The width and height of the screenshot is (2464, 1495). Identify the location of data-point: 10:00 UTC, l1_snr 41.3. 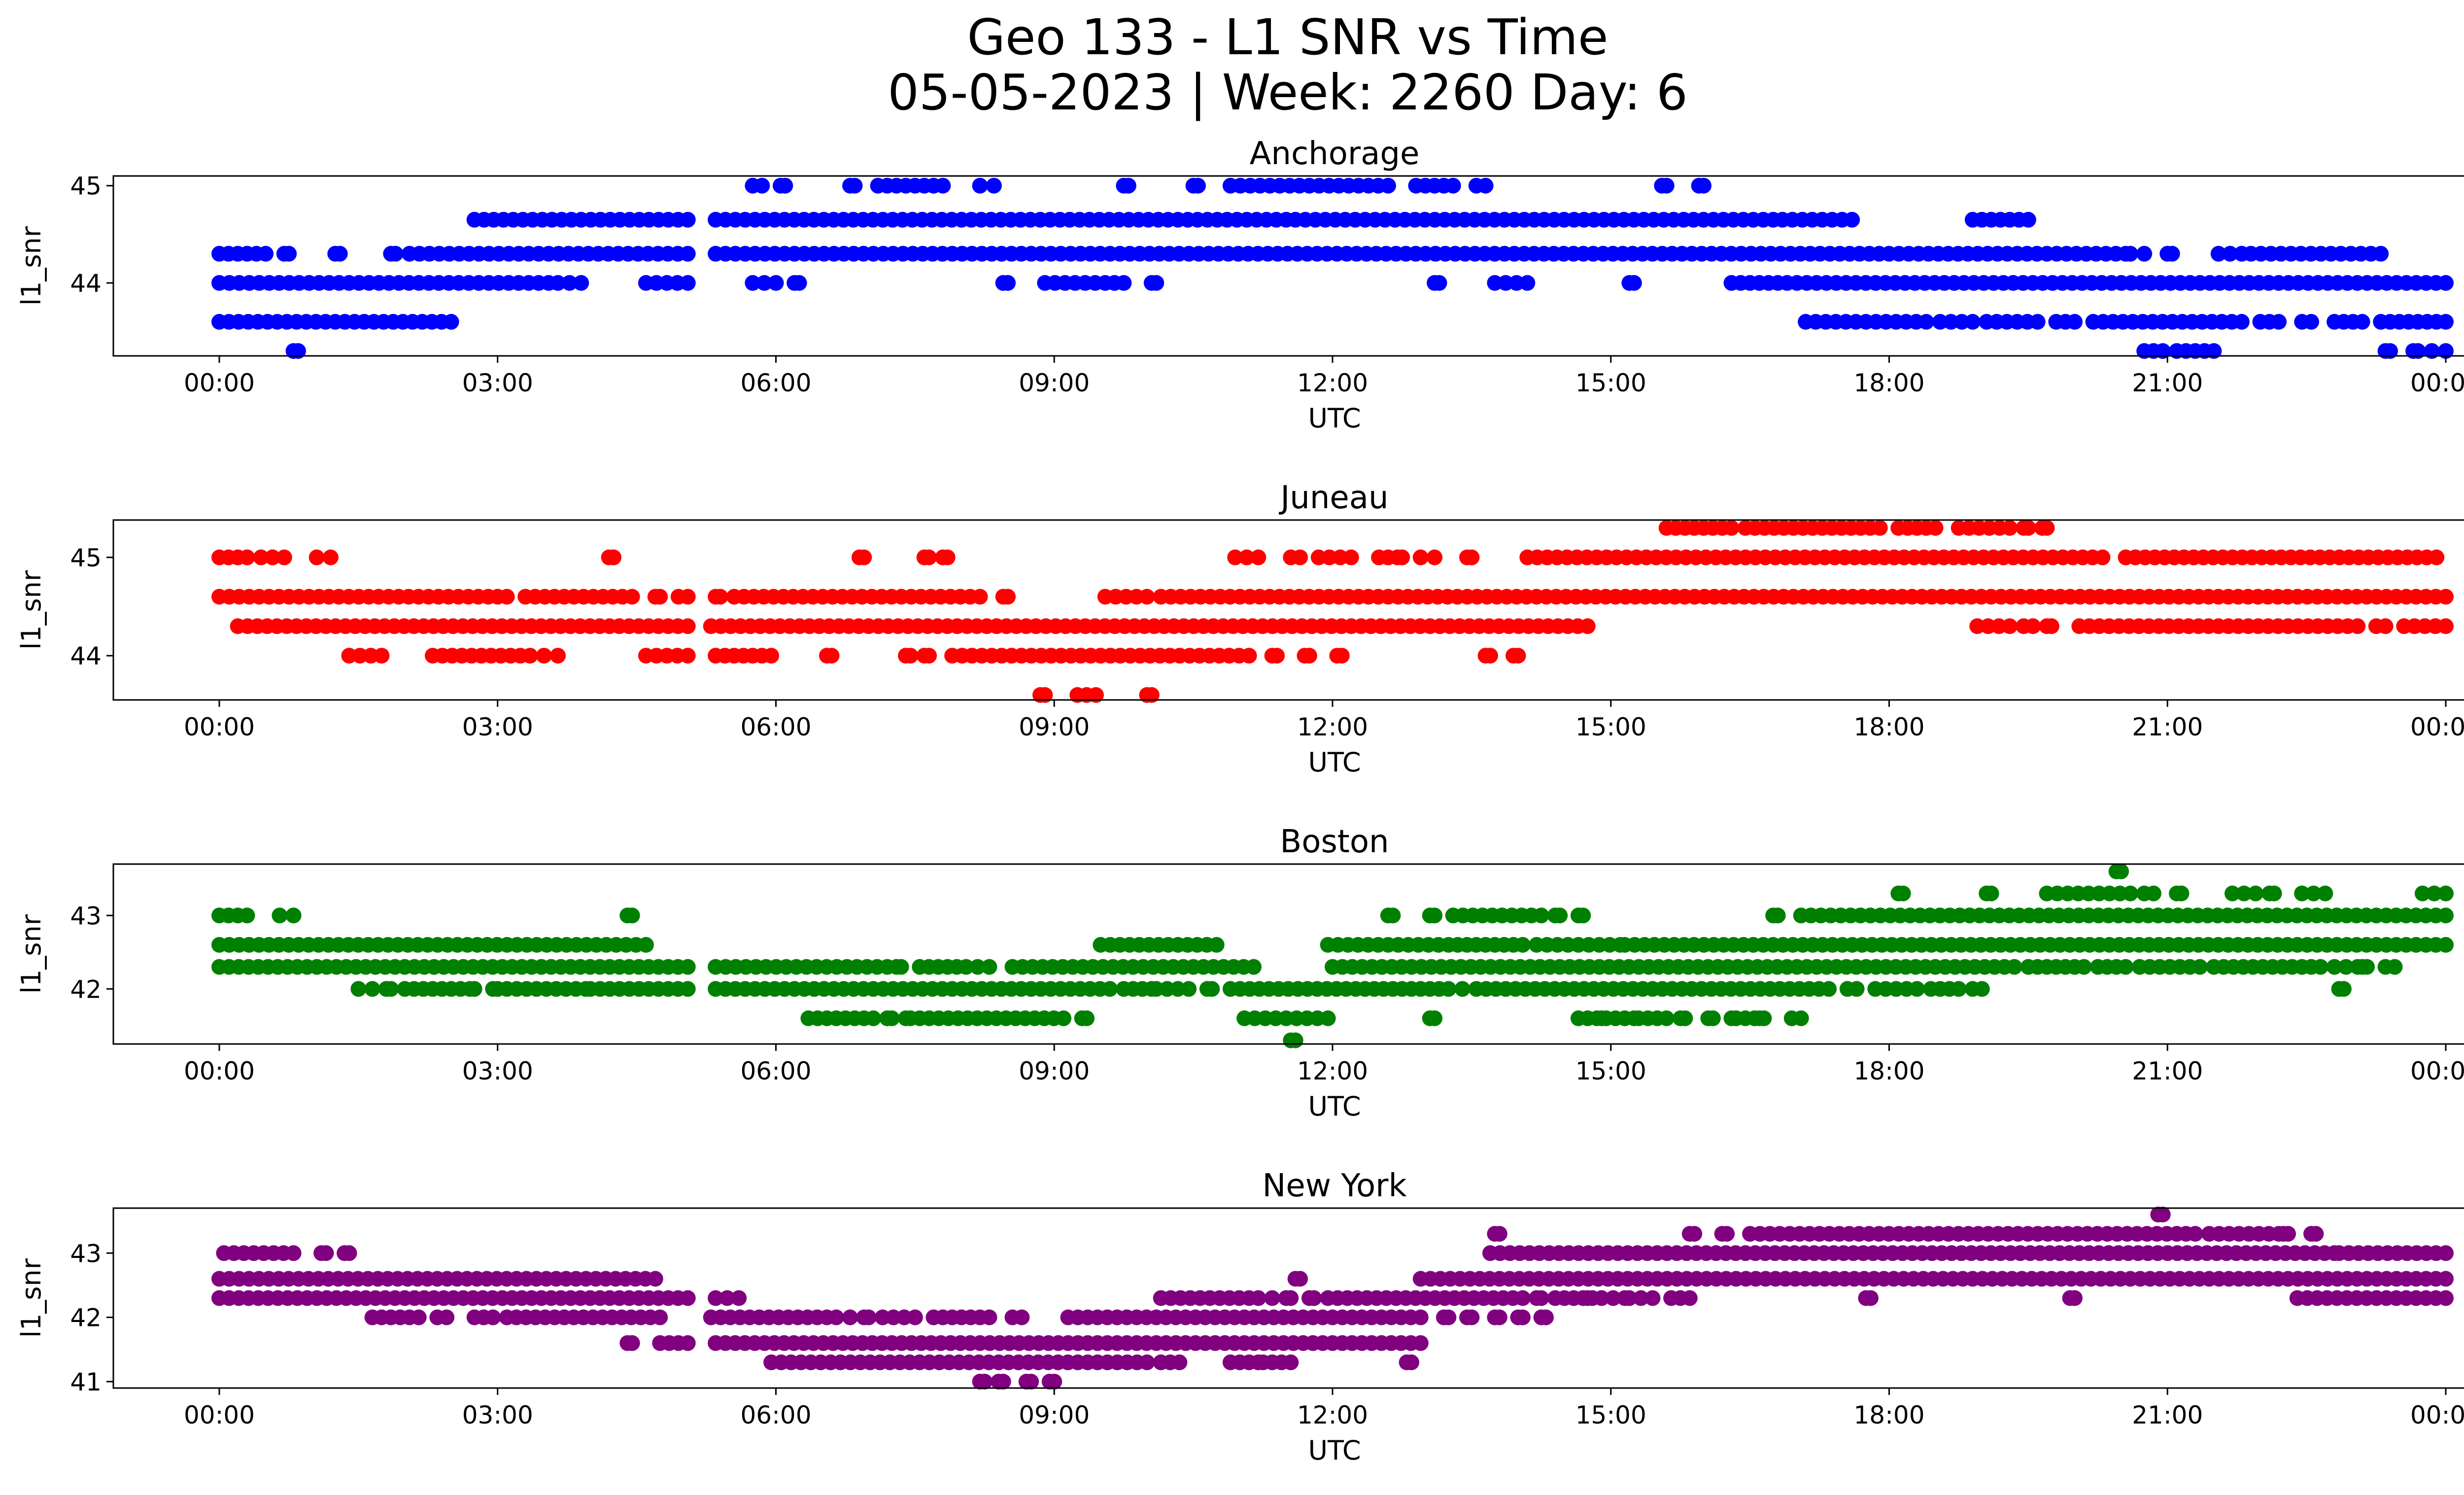
(1147, 1362).